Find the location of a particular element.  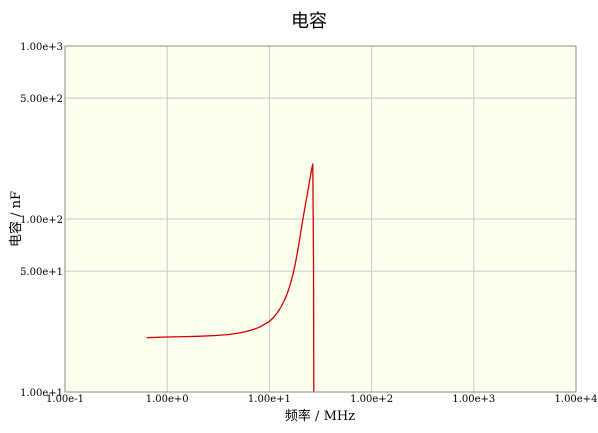

y-tick-label: 1.00e+3 is located at coordinates (41, 47).